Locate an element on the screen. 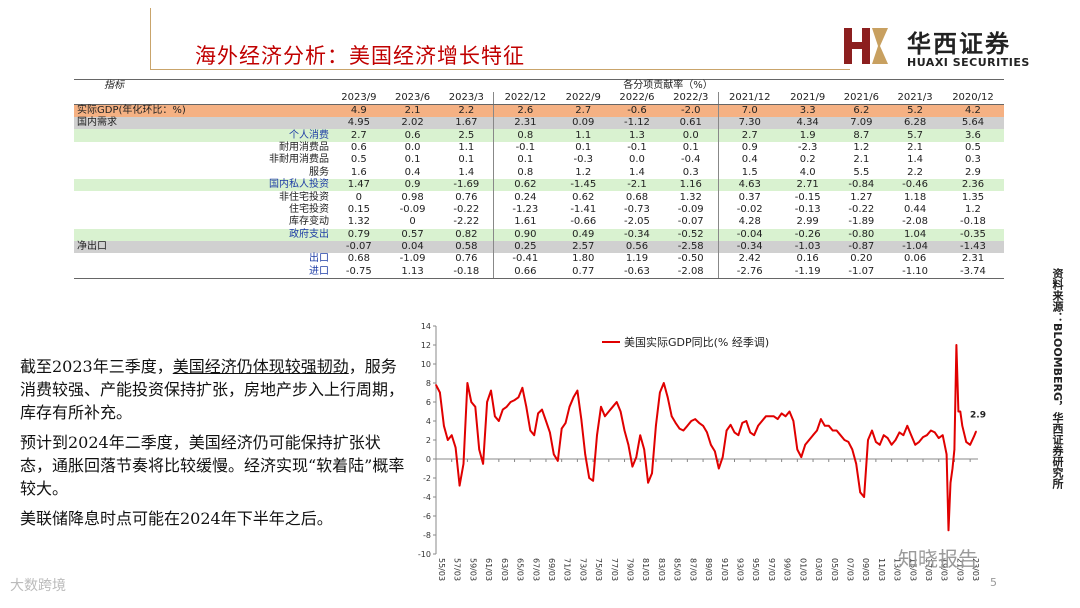  table-cell: 0.2 is located at coordinates (807, 160).